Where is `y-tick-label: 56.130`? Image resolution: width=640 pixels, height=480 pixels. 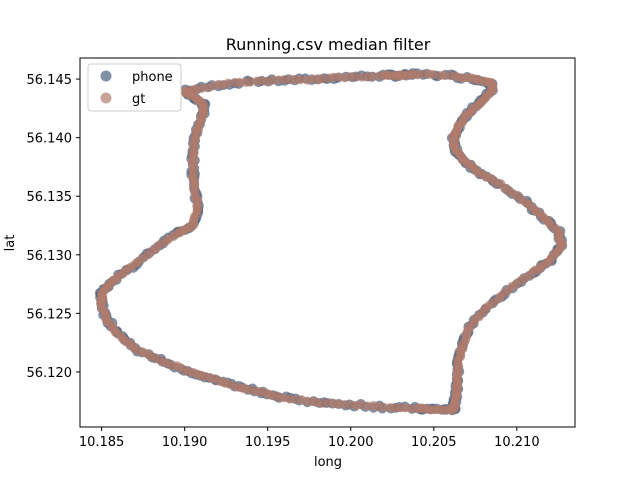
y-tick-label: 56.130 is located at coordinates (50, 256).